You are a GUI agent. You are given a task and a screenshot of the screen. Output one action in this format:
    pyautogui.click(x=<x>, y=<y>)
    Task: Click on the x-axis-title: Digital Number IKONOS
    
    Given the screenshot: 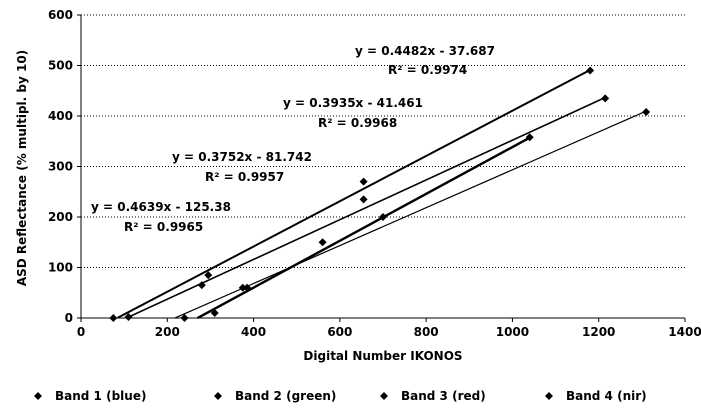 What is the action you would take?
    pyautogui.click(x=382, y=356)
    